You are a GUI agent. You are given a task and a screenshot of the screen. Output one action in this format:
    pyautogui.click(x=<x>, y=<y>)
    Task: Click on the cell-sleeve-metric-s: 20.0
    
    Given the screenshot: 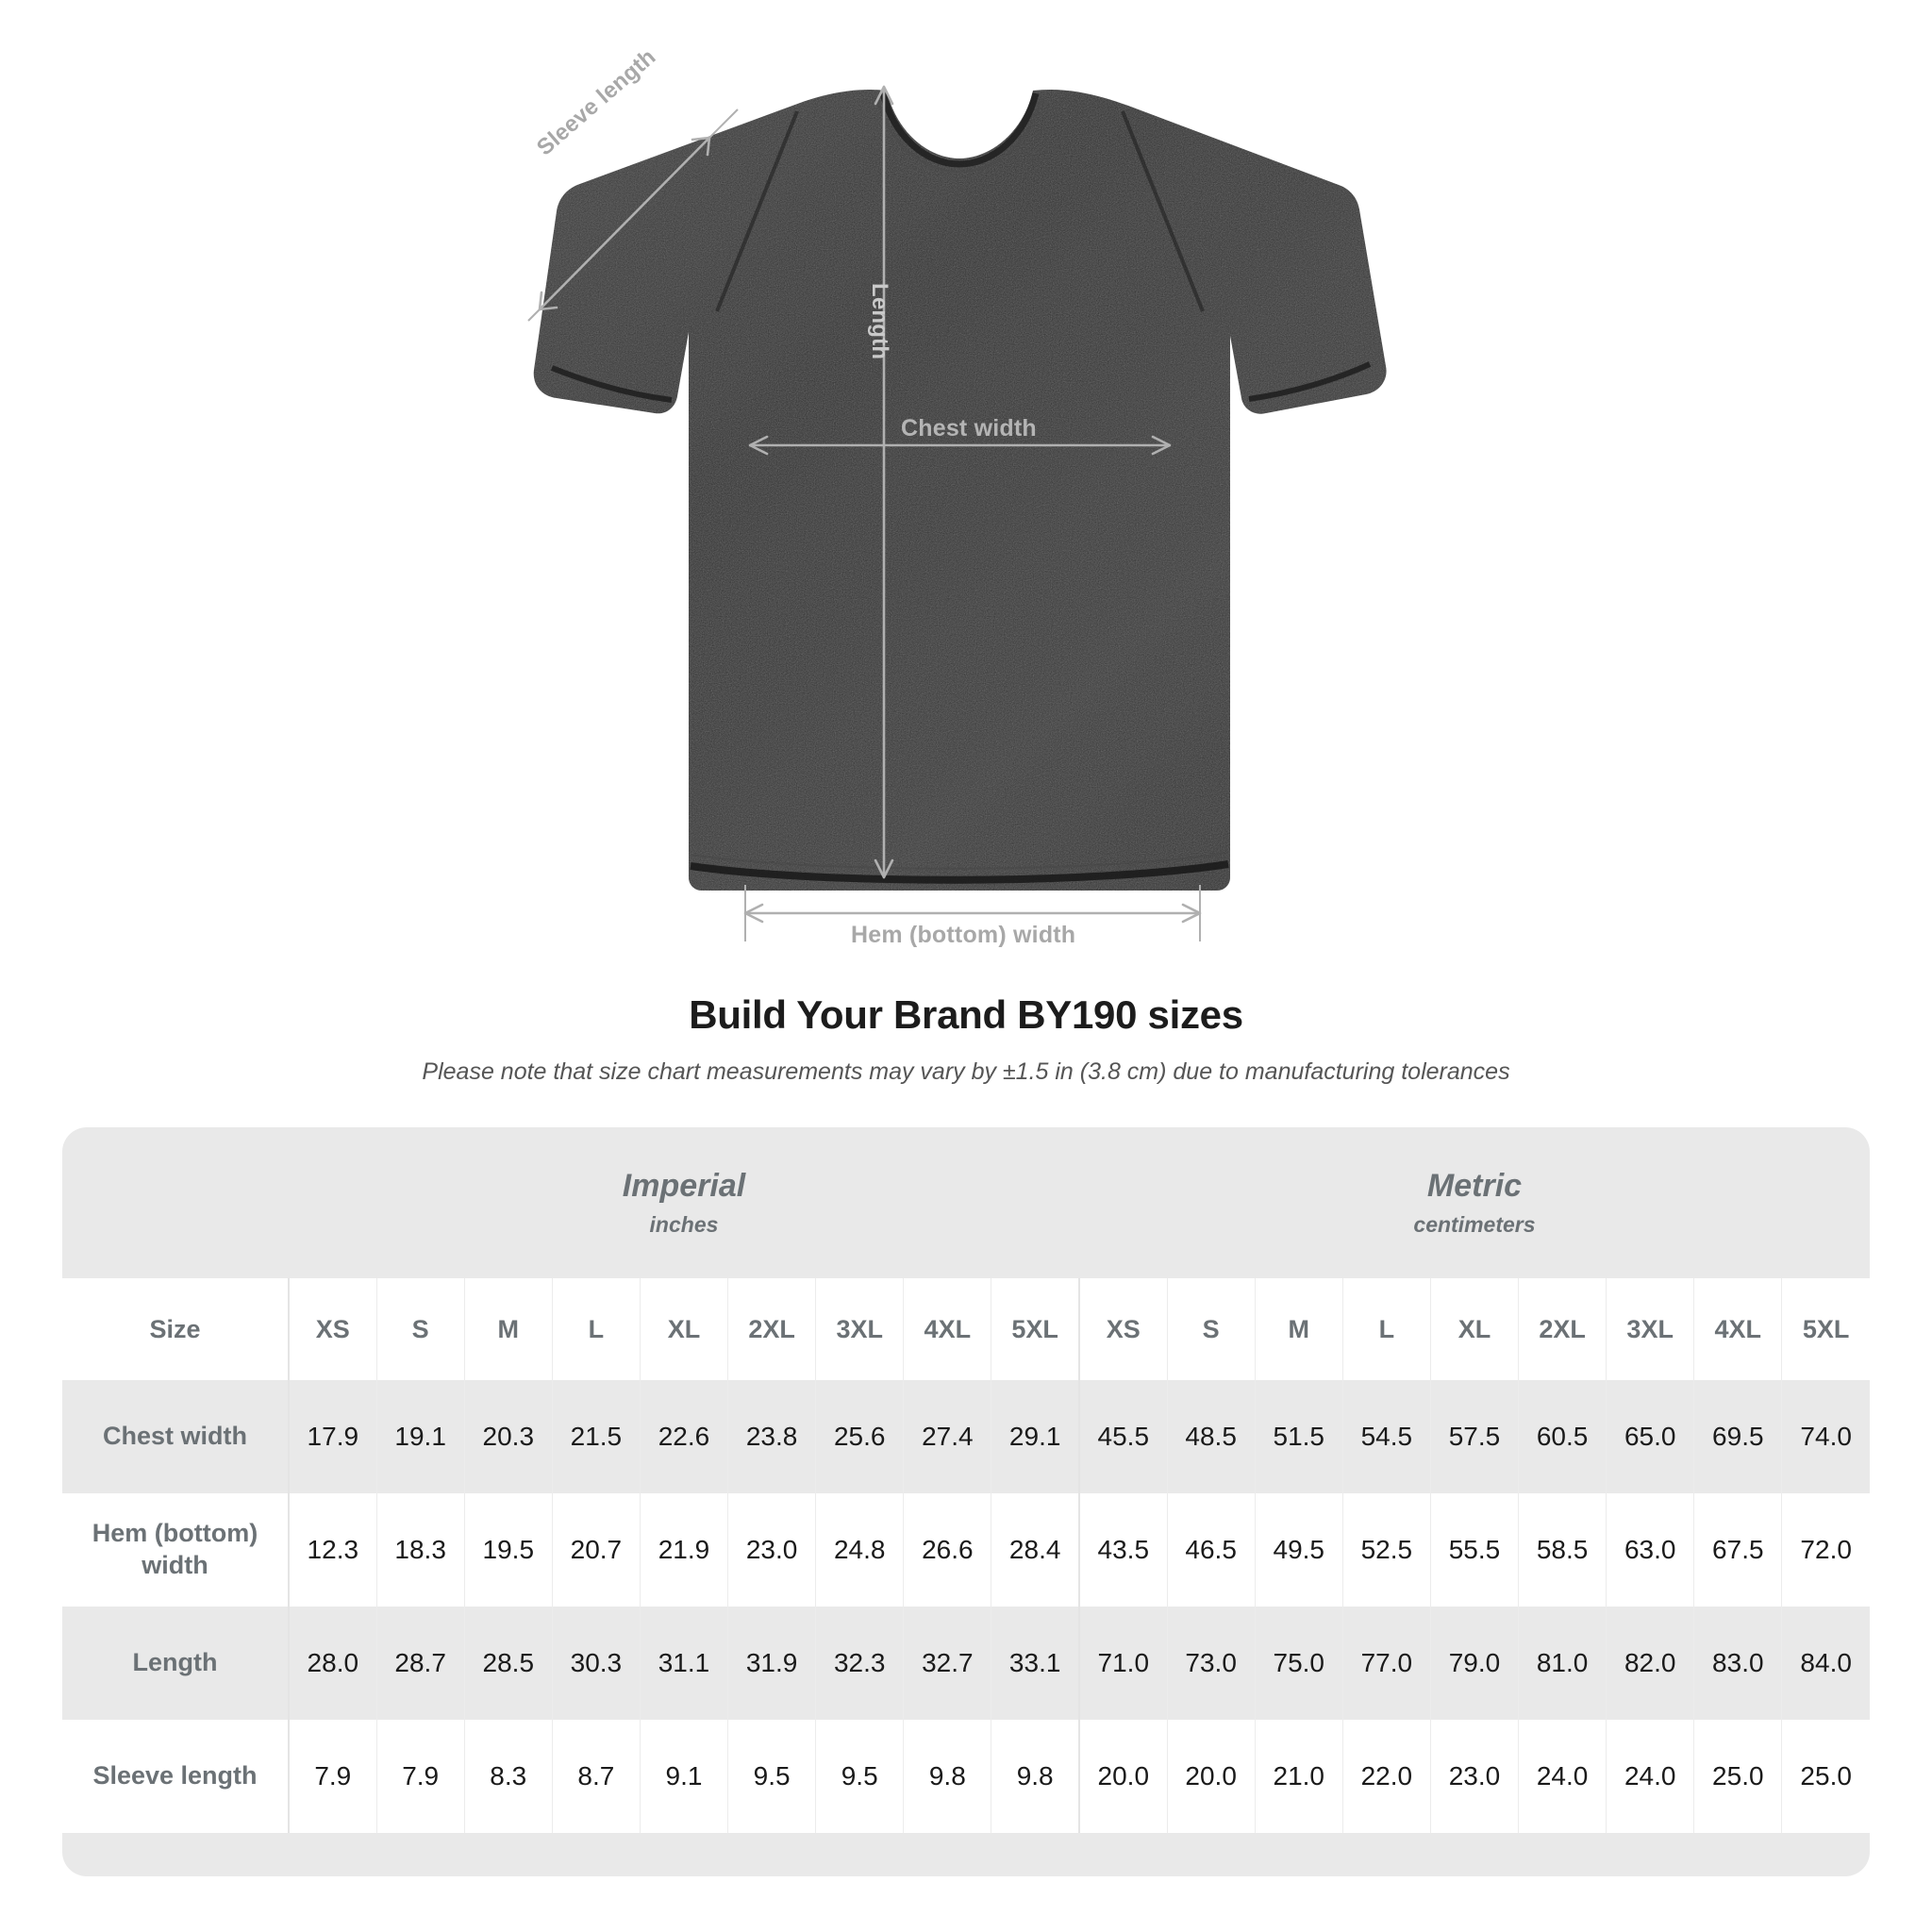 What is the action you would take?
    pyautogui.click(x=1211, y=1777)
    